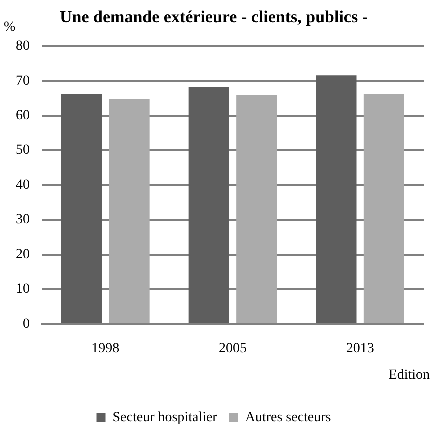 The height and width of the screenshot is (435, 432). What do you see at coordinates (233, 348) in the screenshot?
I see `x-tick-label: 2005` at bounding box center [233, 348].